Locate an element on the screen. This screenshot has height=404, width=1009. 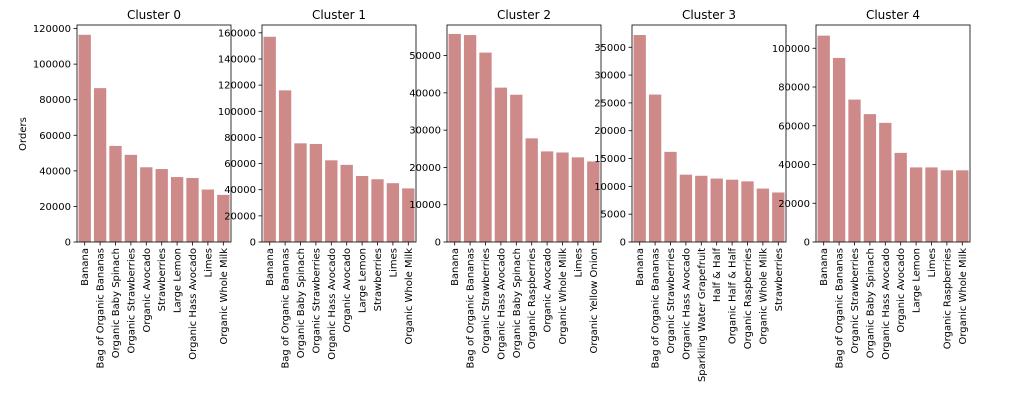
panel-title: Cluster 3 is located at coordinates (709, 15).